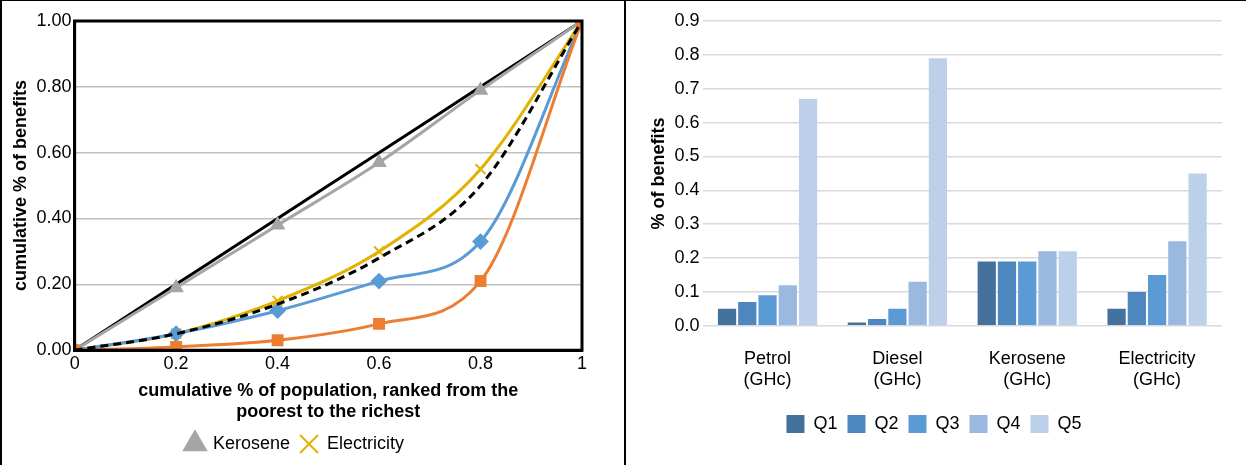 The image size is (1246, 465). What do you see at coordinates (897, 368) in the screenshot?
I see `x-tick-label: Diesel (GHc)` at bounding box center [897, 368].